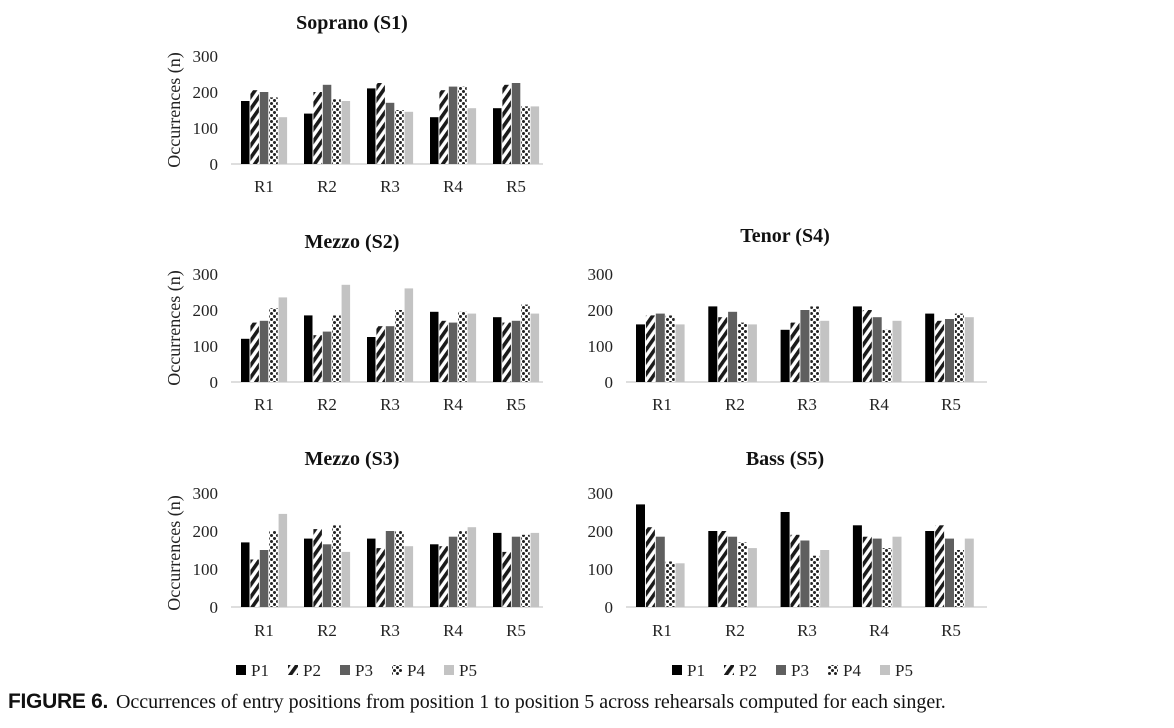 The image size is (1174, 728). I want to click on legend-swatch-p4, so click(833, 670).